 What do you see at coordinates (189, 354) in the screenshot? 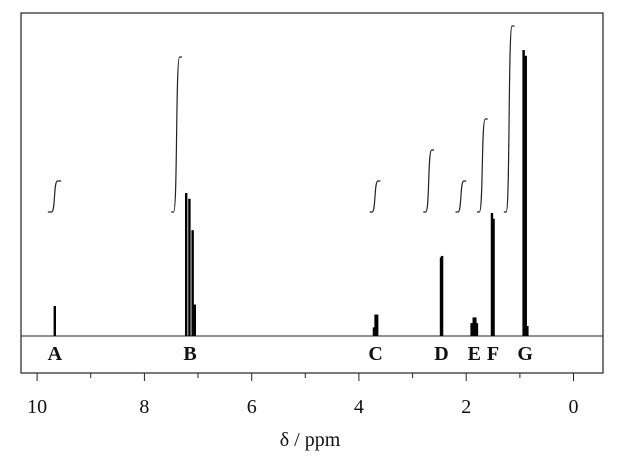
I see `peak-label-B: B` at bounding box center [189, 354].